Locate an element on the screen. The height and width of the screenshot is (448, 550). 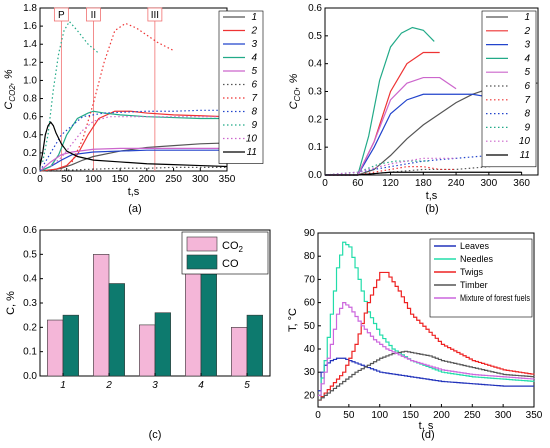
legend-label: Timber is located at coordinates (474, 285).